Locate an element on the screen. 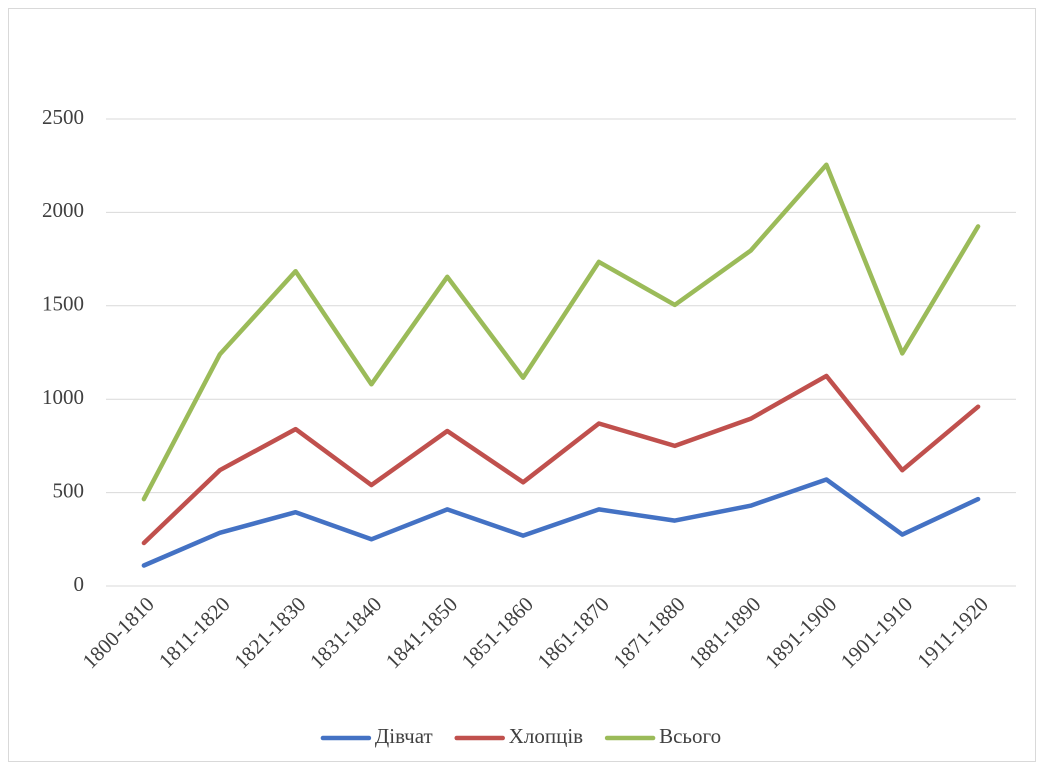  y-tick-label: 2500 is located at coordinates (63, 117).